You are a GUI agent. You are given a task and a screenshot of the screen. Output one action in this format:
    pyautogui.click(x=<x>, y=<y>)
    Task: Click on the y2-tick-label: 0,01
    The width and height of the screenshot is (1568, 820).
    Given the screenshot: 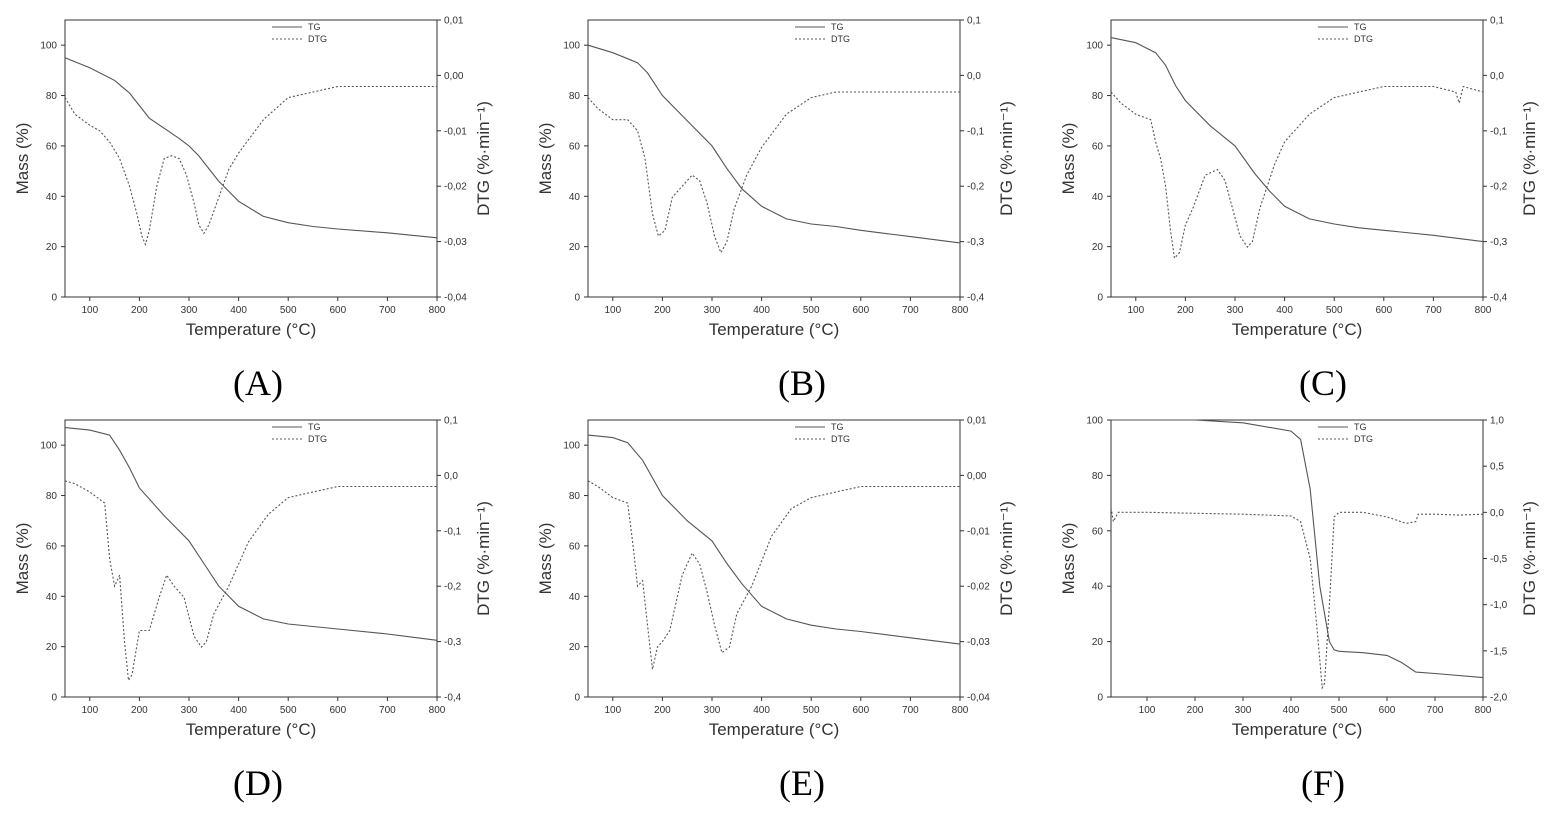 What is the action you would take?
    pyautogui.click(x=454, y=21)
    